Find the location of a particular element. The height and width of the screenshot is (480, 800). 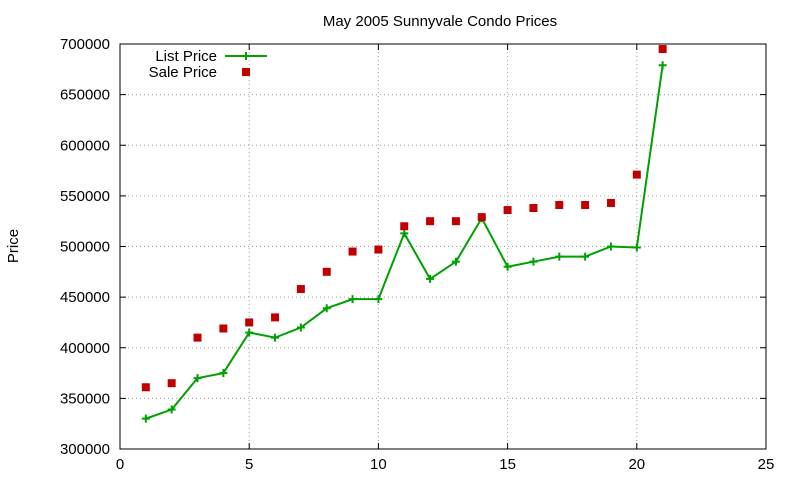

x-tick-label: 20 is located at coordinates (636, 464).